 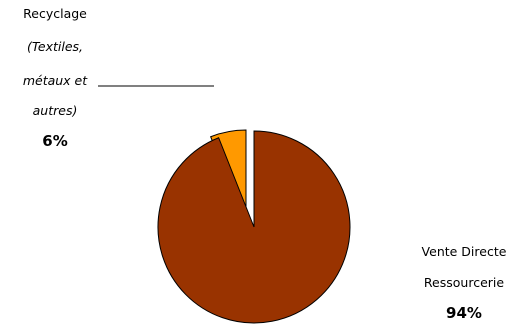 I want to click on recyclage-label-line-3: métaux et, so click(x=55, y=80).